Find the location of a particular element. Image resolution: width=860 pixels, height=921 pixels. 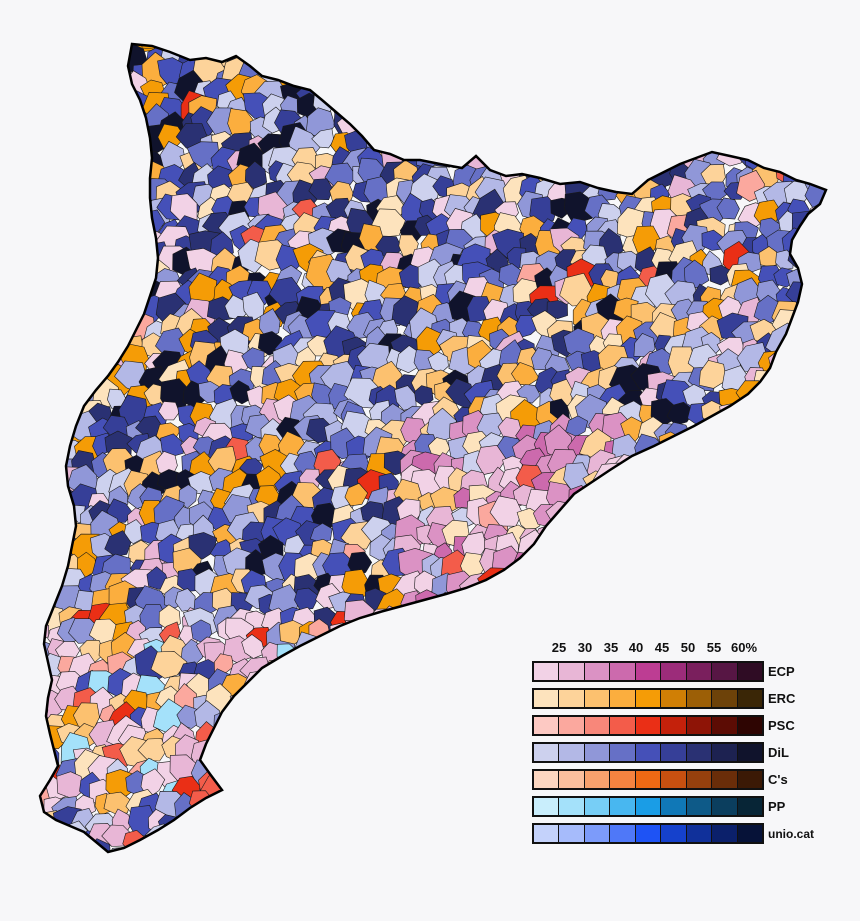

legend-row-pp: PP is located at coordinates (677, 806).